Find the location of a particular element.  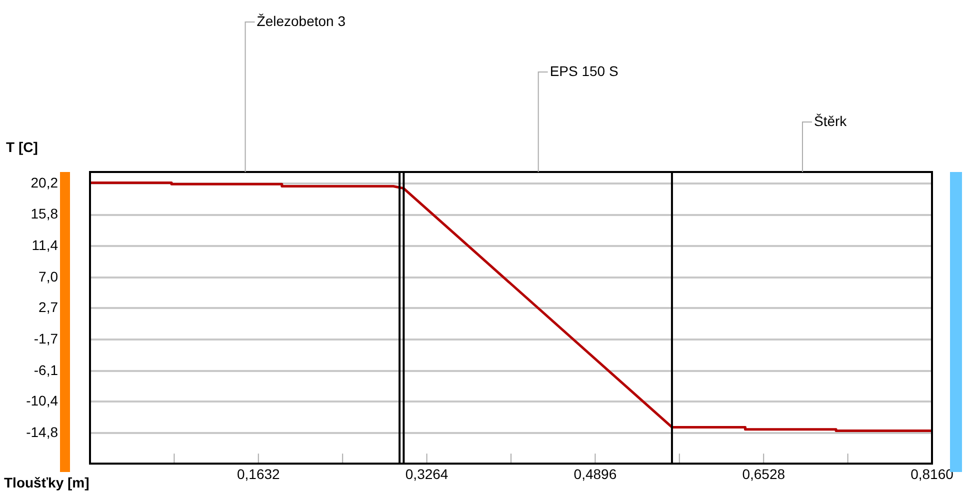

x-tick-label: 0,8160 is located at coordinates (932, 474).